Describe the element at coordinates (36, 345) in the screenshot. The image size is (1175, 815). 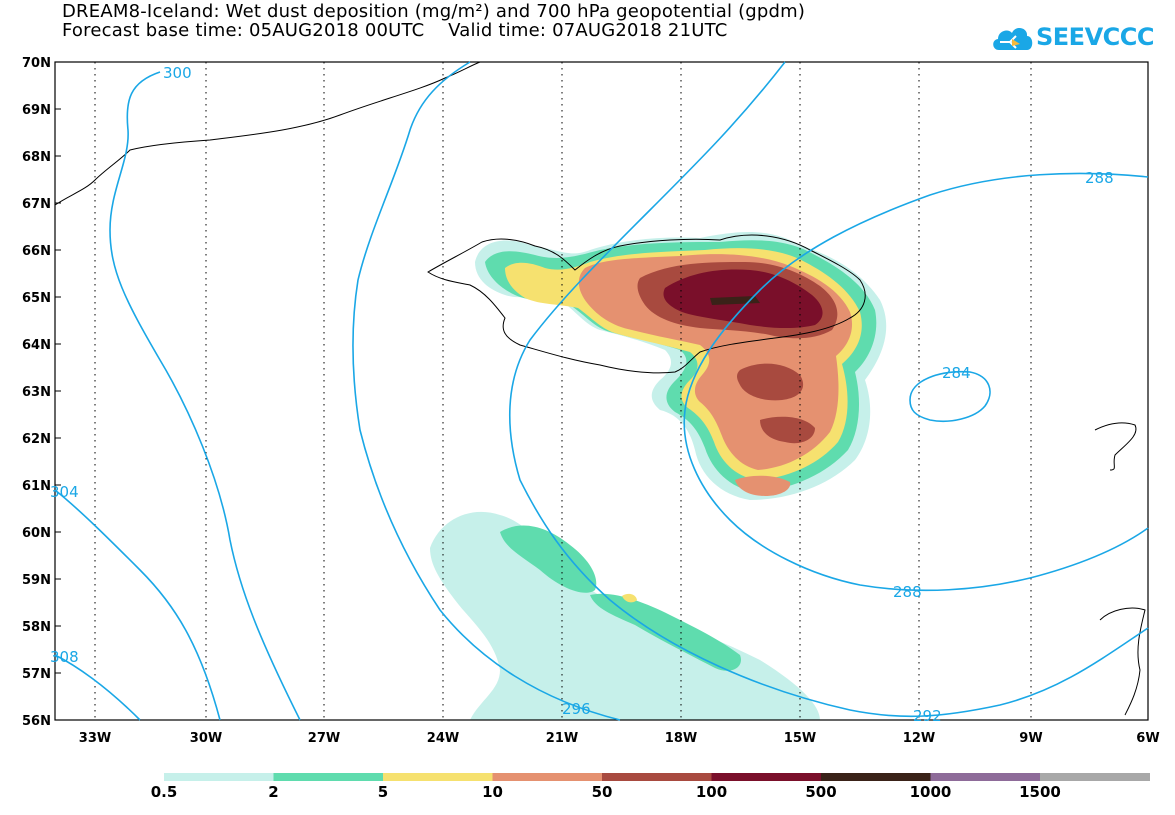
I see `latitude-label: 64N` at that location.